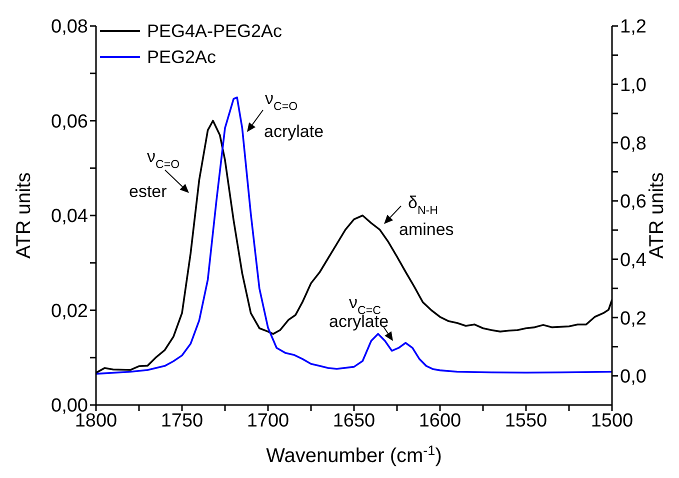 The height and width of the screenshot is (478, 679). What do you see at coordinates (633, 27) in the screenshot?
I see `y2-tick-label: 1,2` at bounding box center [633, 27].